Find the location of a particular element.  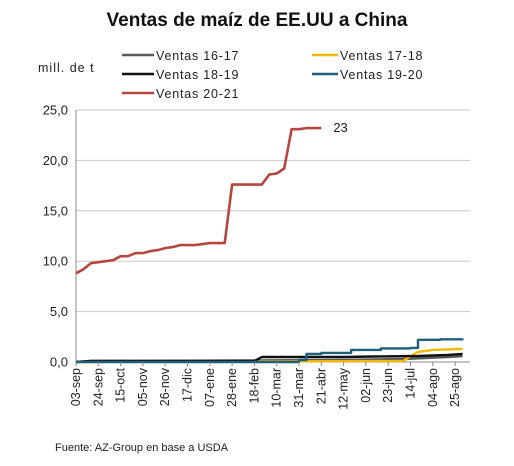

x-tick-label: 03-sep is located at coordinates (76, 387).